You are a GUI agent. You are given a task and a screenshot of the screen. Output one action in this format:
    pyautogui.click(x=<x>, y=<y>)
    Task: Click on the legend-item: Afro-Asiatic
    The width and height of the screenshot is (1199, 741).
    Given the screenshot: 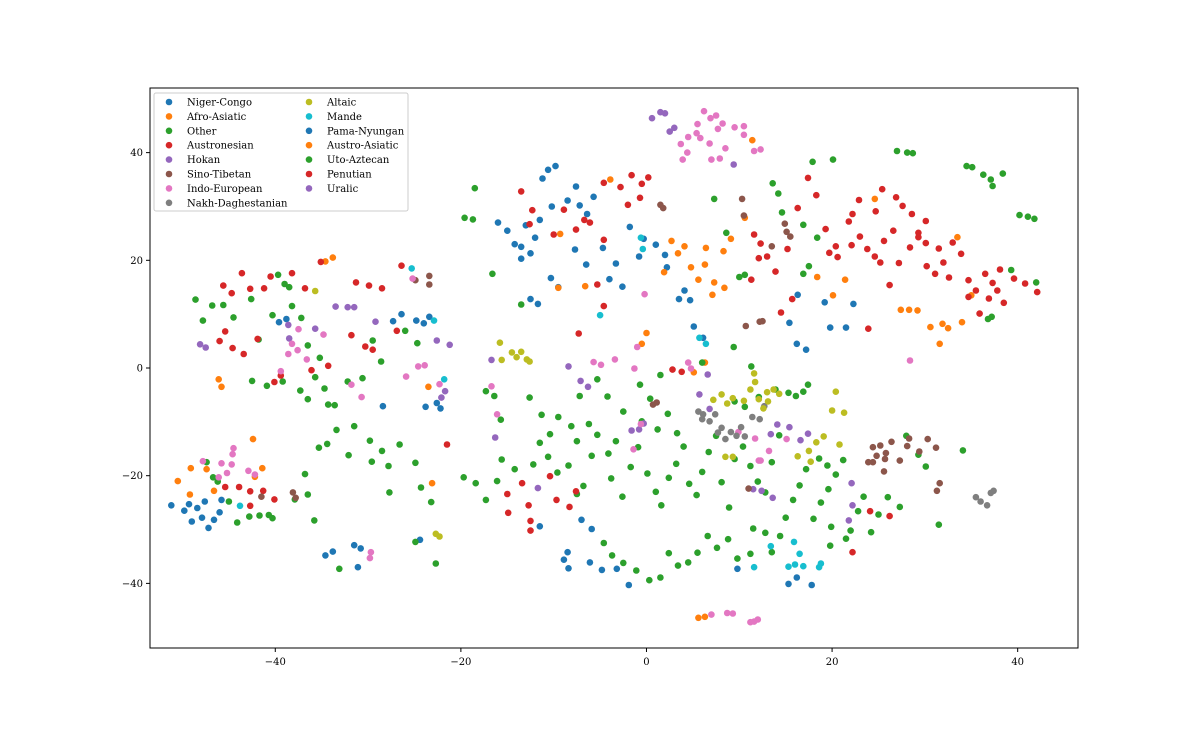 What is the action you would take?
    pyautogui.click(x=206, y=117)
    